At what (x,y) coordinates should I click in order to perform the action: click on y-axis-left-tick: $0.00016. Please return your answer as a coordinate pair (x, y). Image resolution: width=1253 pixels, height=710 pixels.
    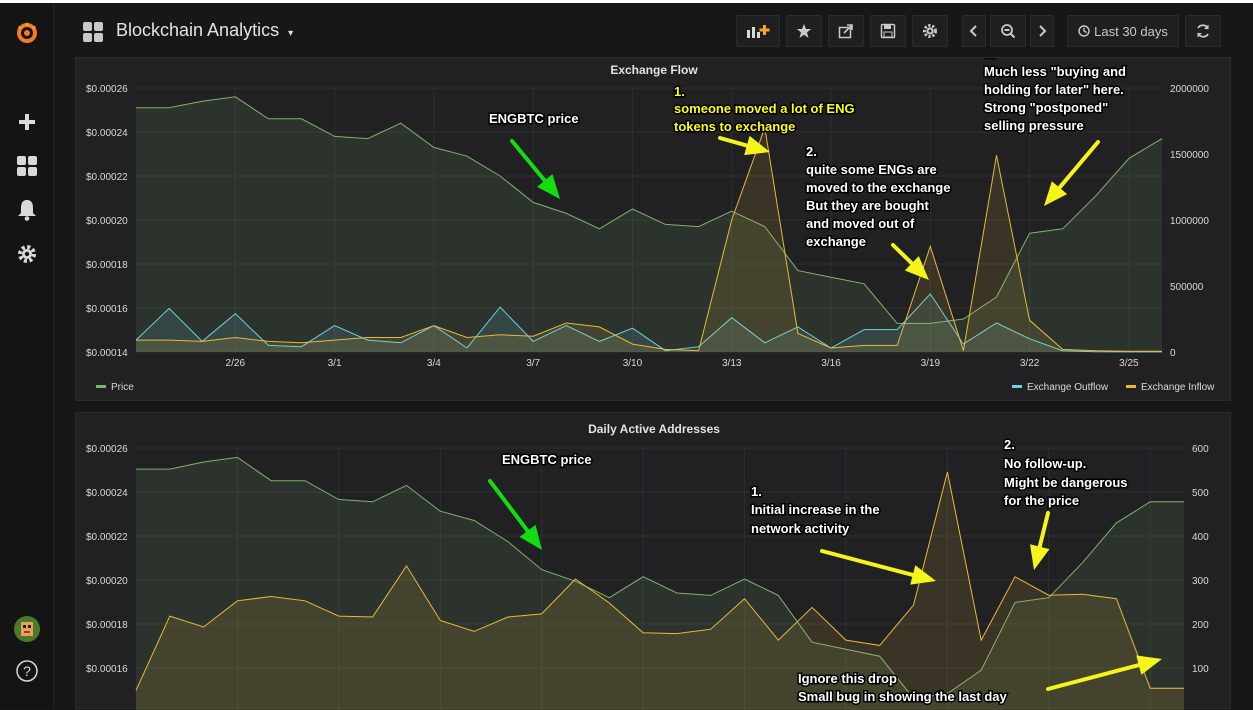
    Looking at the image, I should click on (107, 309).